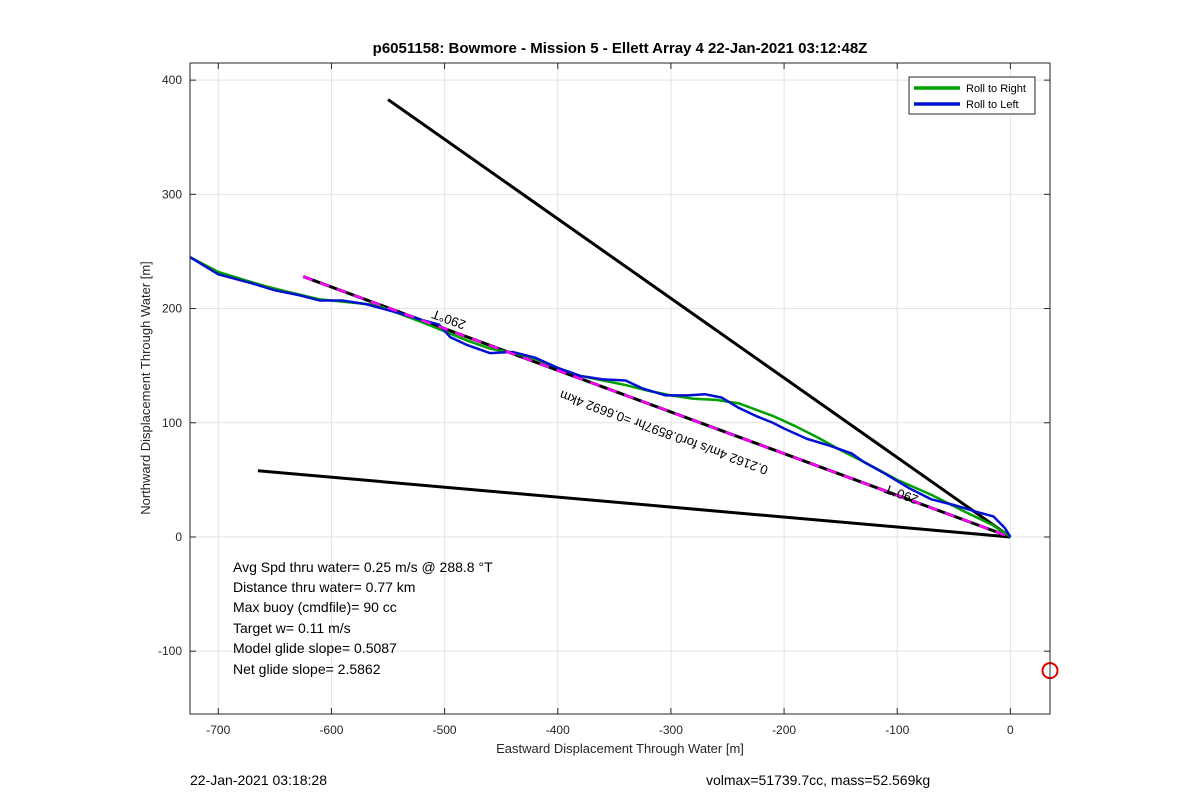 This screenshot has height=804, width=1200. What do you see at coordinates (996, 89) in the screenshot?
I see `legend-label-roll-right: Roll to Right` at bounding box center [996, 89].